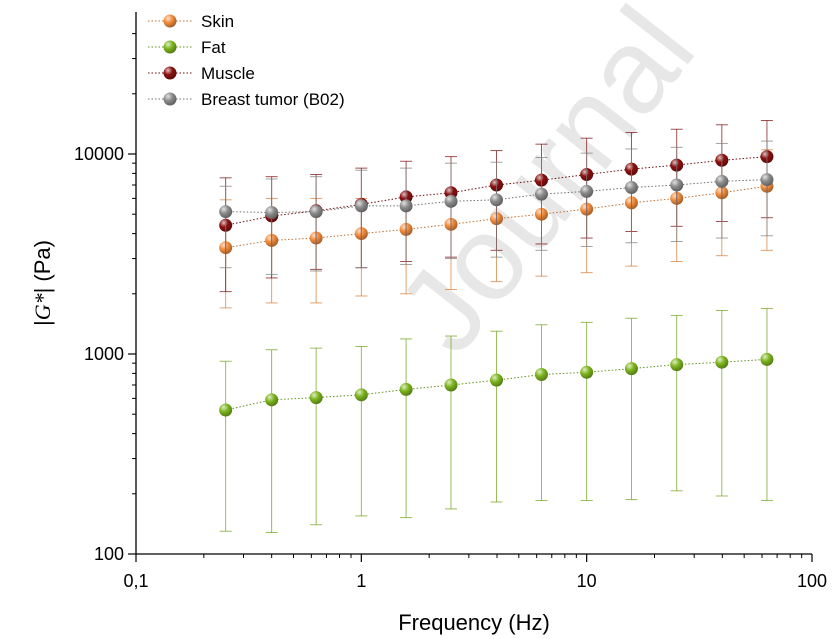 The image size is (832, 639). Describe the element at coordinates (246, 60) in the screenshot. I see `legend: Skin Fat Muscle Breast tumor (B02)` at that location.